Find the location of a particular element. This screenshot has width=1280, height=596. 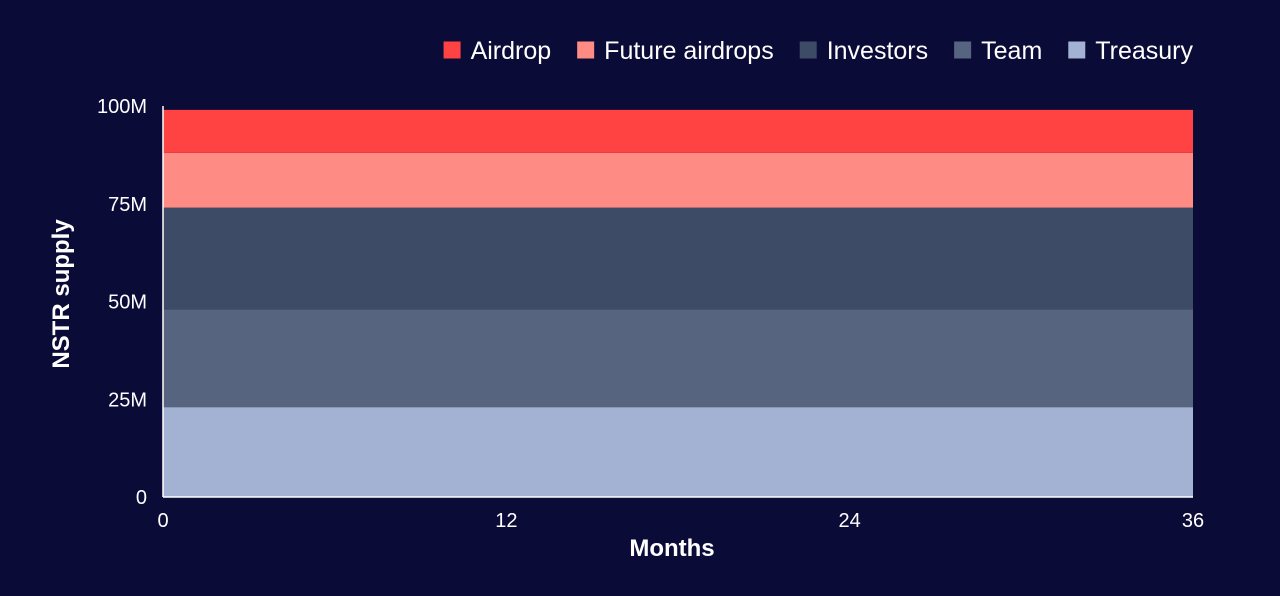

legend-item-investors: Investors is located at coordinates (863, 51).